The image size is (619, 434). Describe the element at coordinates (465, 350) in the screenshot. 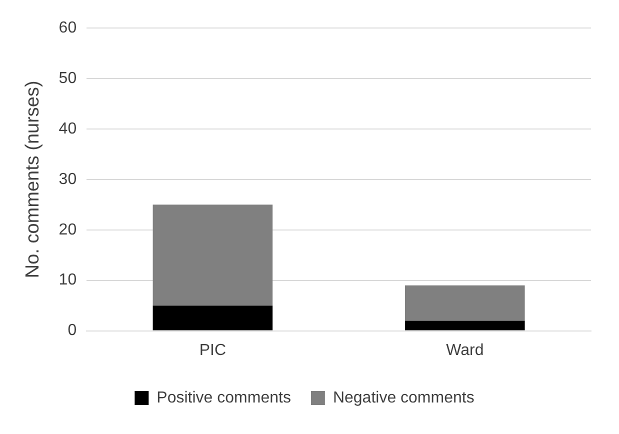

I see `x-tick-label: Ward` at that location.